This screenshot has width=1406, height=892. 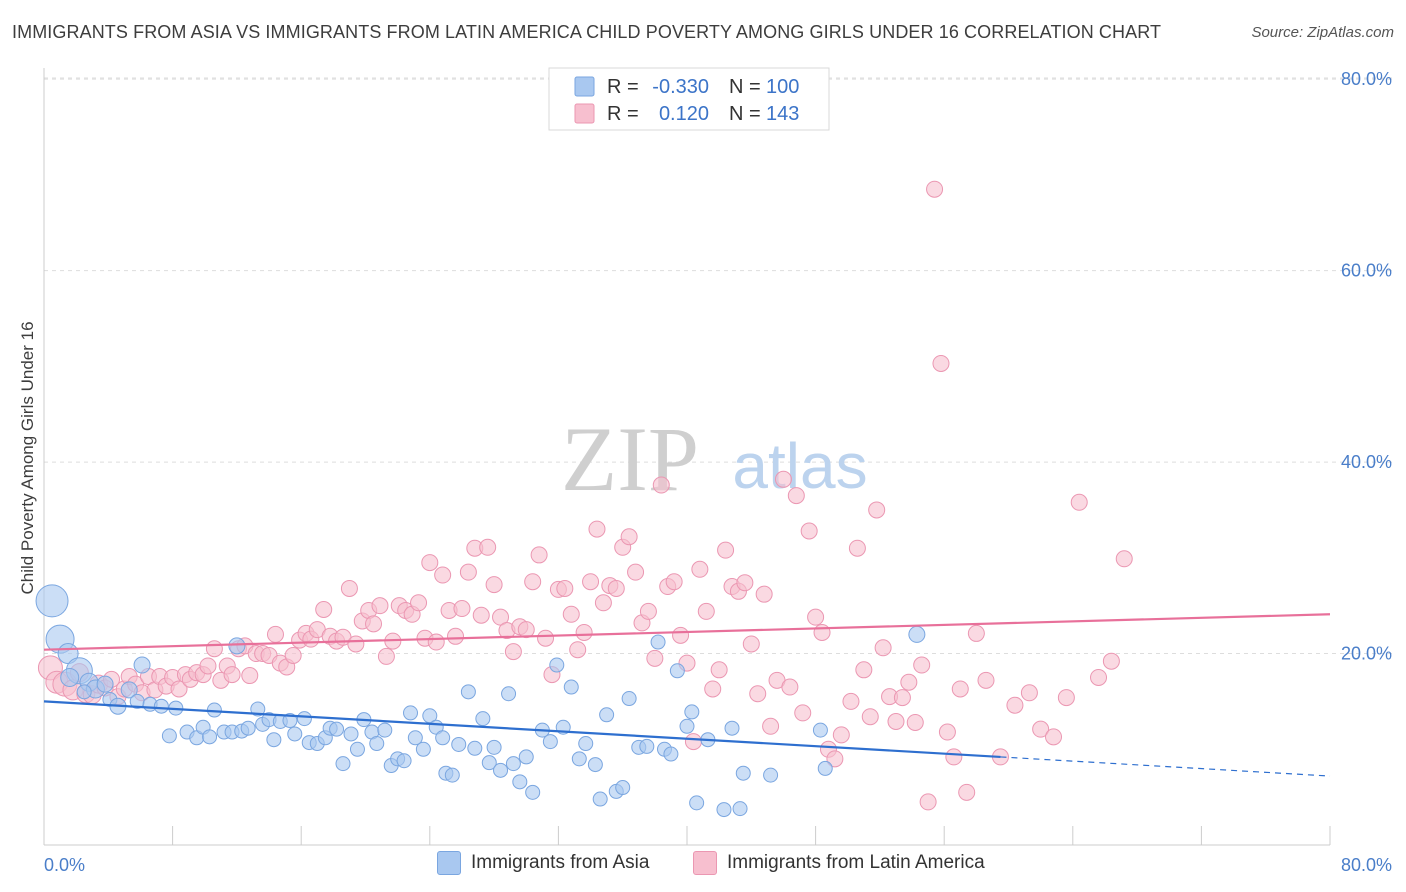 What do you see at coordinates (782, 114) in the screenshot?
I see `legend-latam-n-value: 143` at bounding box center [782, 114].